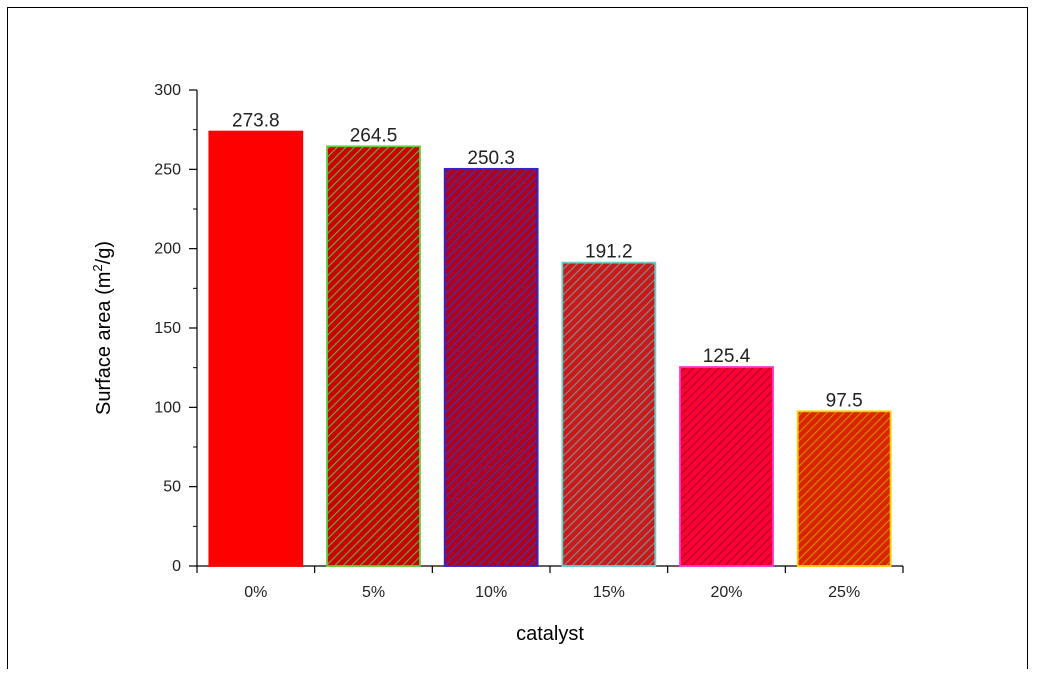  Describe the element at coordinates (550, 634) in the screenshot. I see `x-axis-title: catalyst` at that location.